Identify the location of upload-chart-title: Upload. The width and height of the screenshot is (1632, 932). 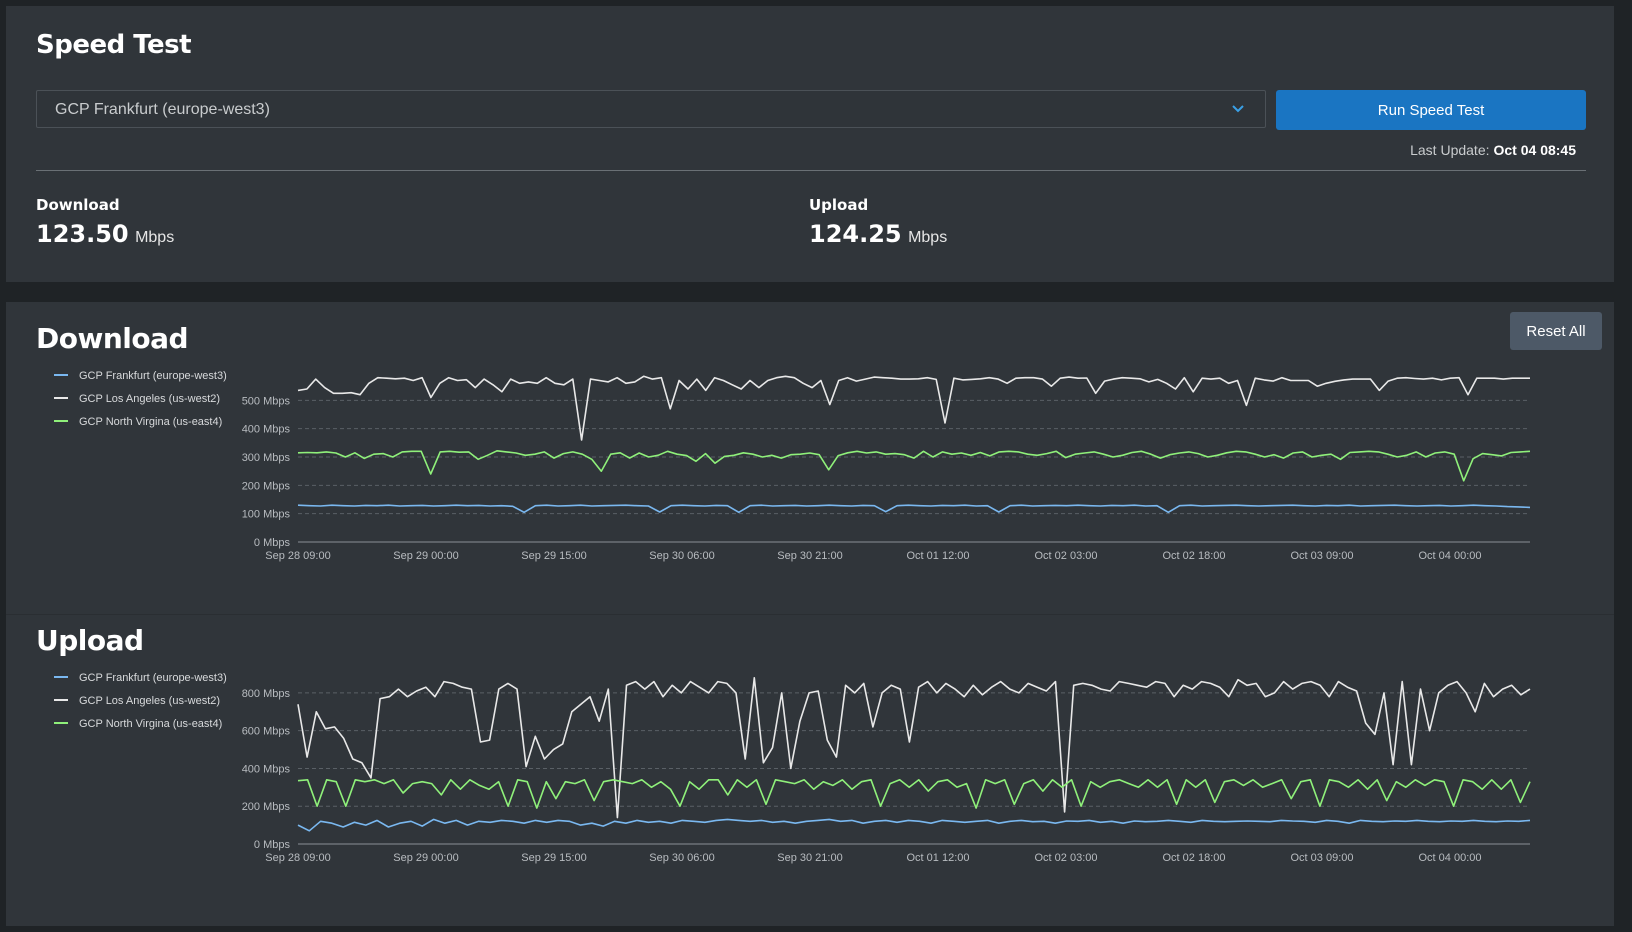
(90, 640).